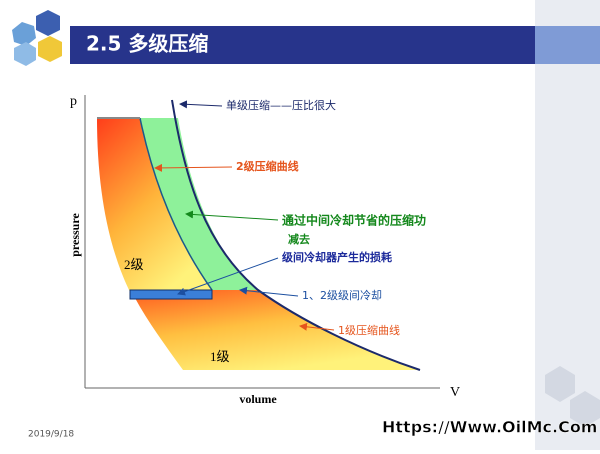 The width and height of the screenshot is (600, 454). What do you see at coordinates (37, 38) in the screenshot?
I see `logo` at bounding box center [37, 38].